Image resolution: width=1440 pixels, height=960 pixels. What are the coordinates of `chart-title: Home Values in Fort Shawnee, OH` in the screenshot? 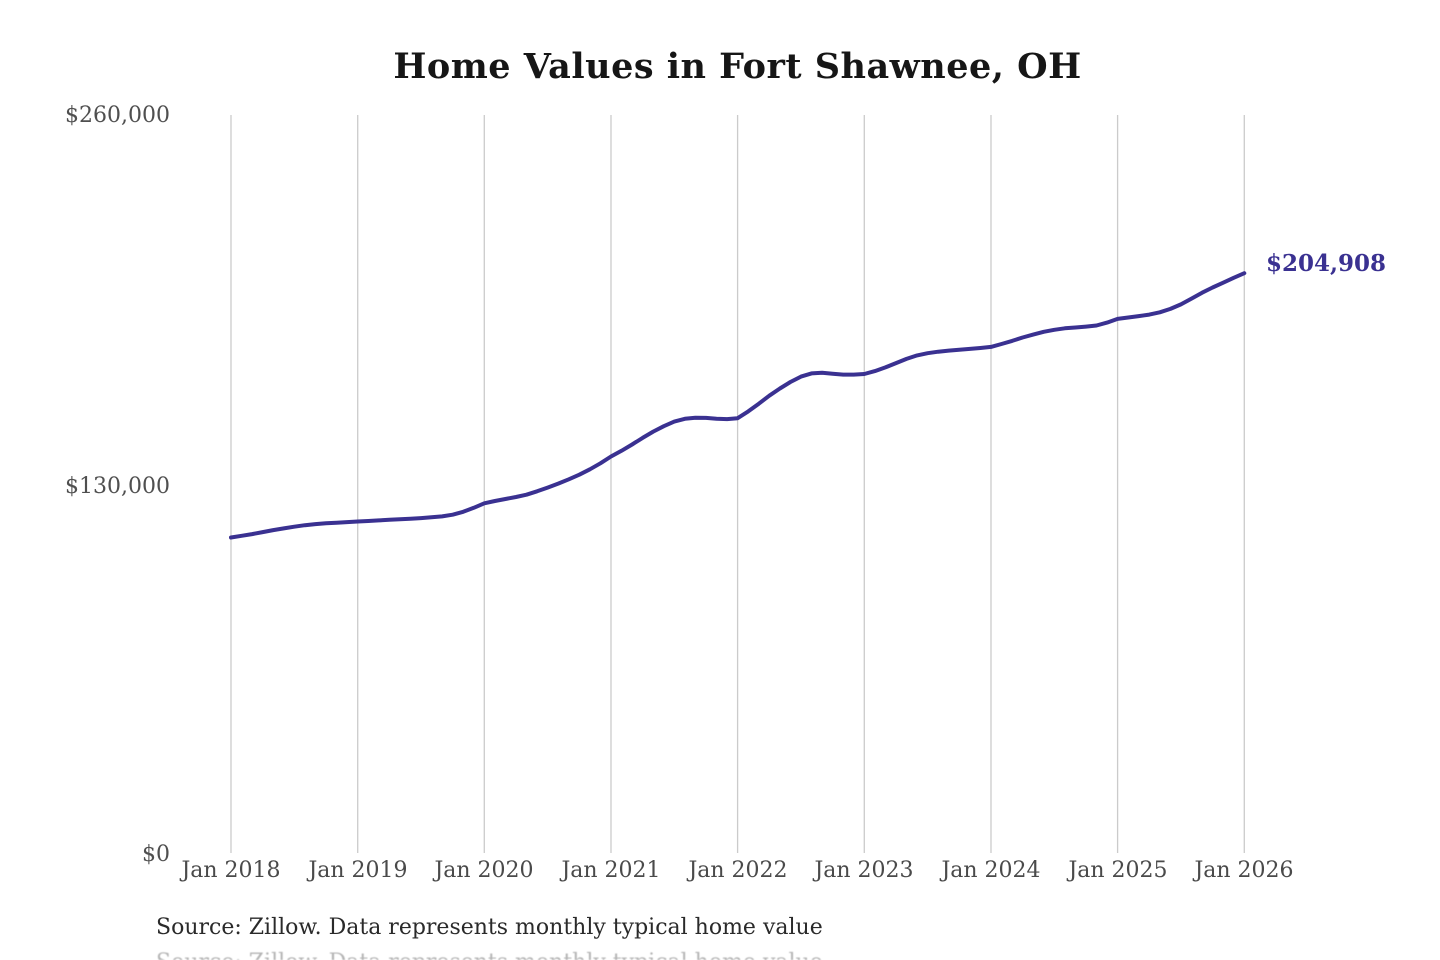 It's located at (737, 66).